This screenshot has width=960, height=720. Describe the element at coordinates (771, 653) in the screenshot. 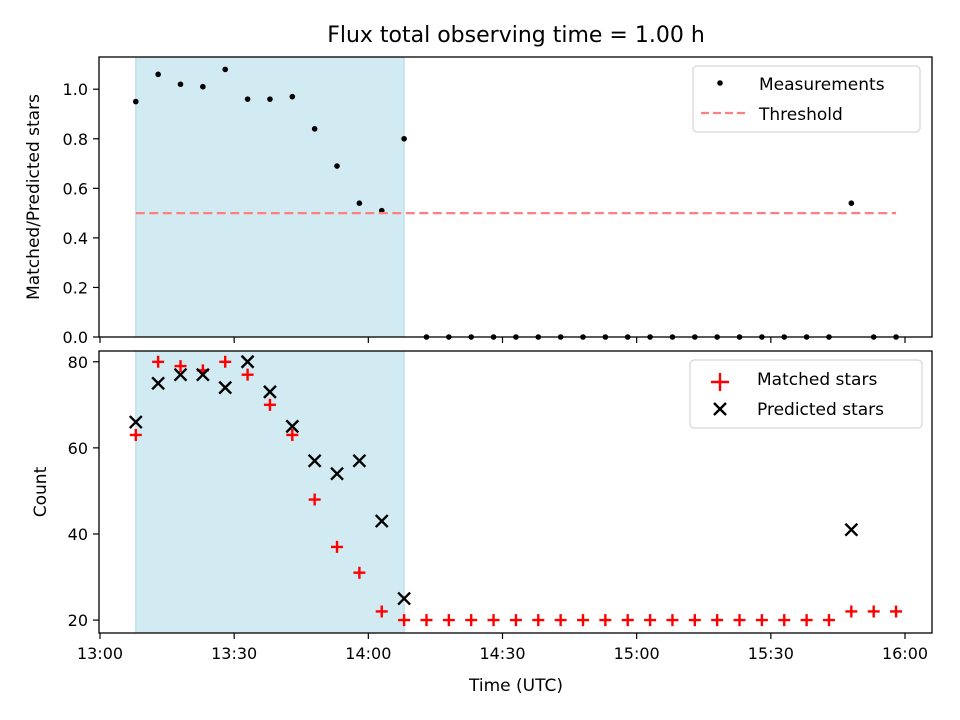

I see `x-tick-label: 15:30` at that location.